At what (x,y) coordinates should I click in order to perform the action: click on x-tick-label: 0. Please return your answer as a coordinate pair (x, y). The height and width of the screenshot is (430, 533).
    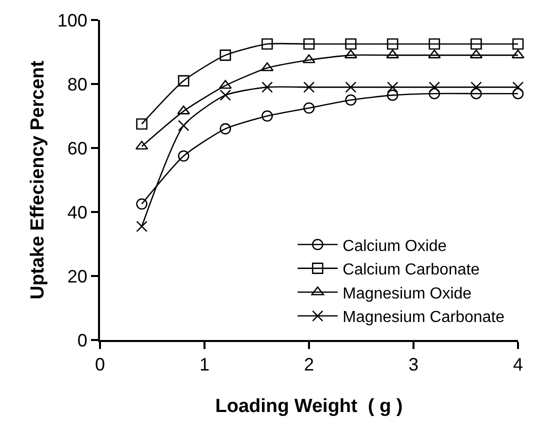
    Looking at the image, I should click on (100, 364).